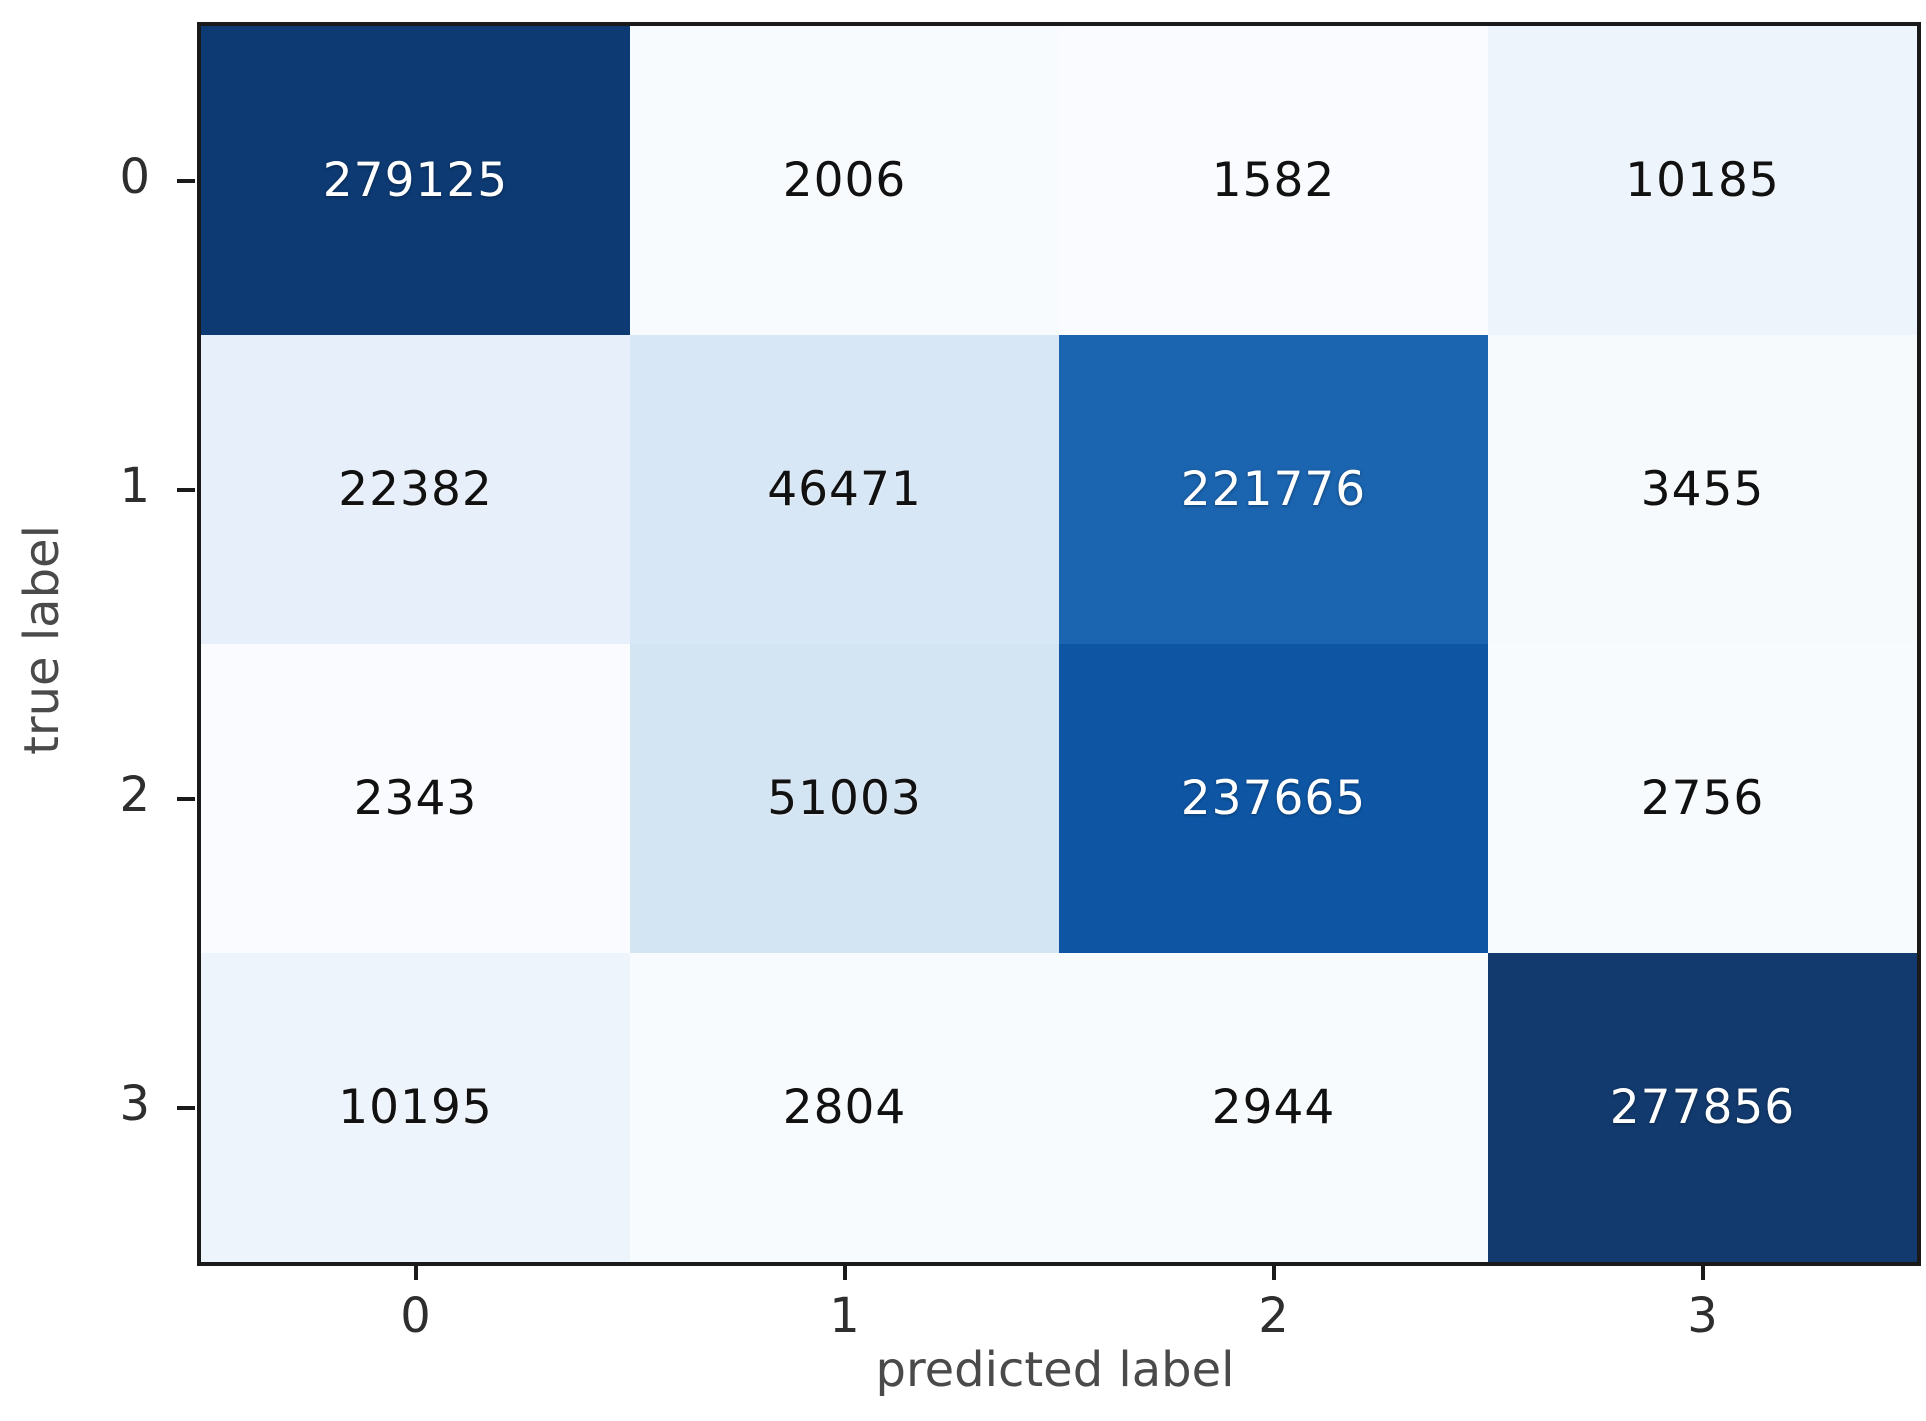  Describe the element at coordinates (415, 1316) in the screenshot. I see `x-tick-label-0: 0` at that location.